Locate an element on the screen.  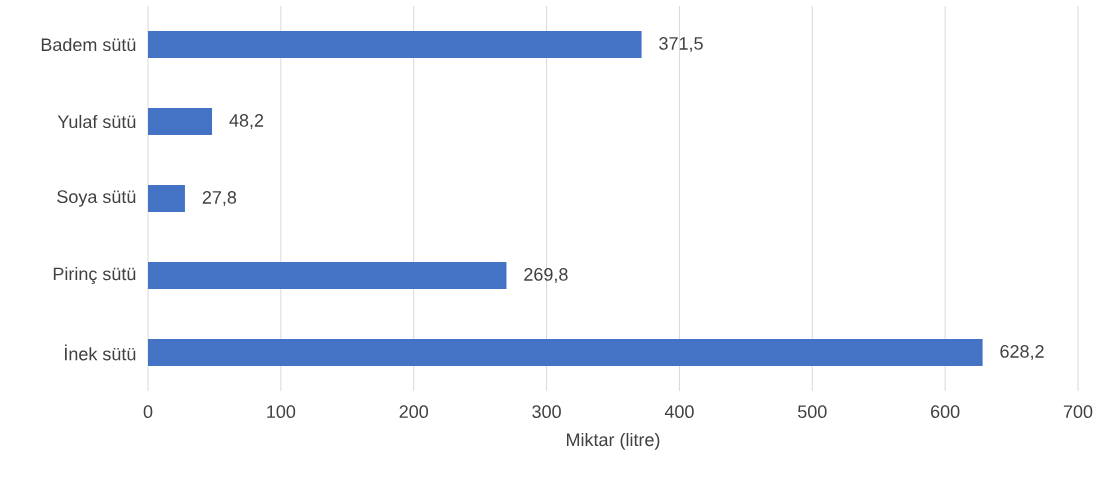
data-label: 48,2 is located at coordinates (246, 121).